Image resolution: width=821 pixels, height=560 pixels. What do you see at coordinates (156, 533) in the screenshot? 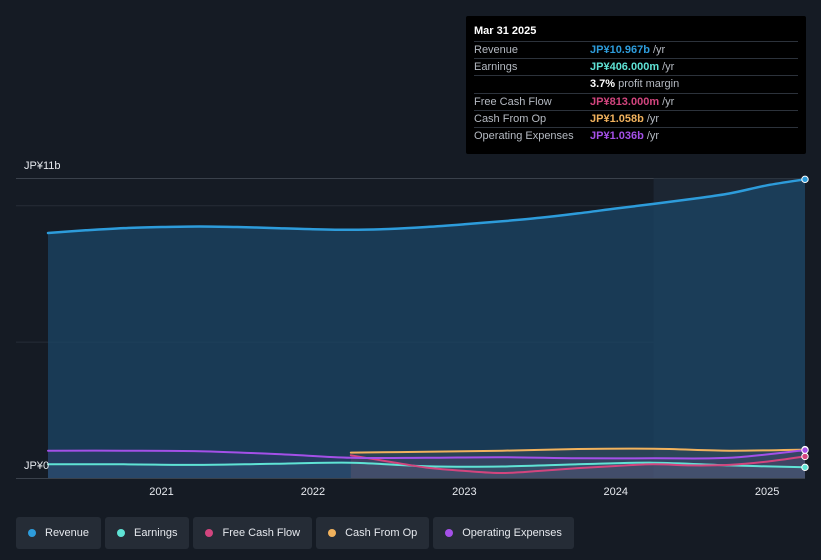
I see `legend-item-label: Earnings` at bounding box center [156, 533].